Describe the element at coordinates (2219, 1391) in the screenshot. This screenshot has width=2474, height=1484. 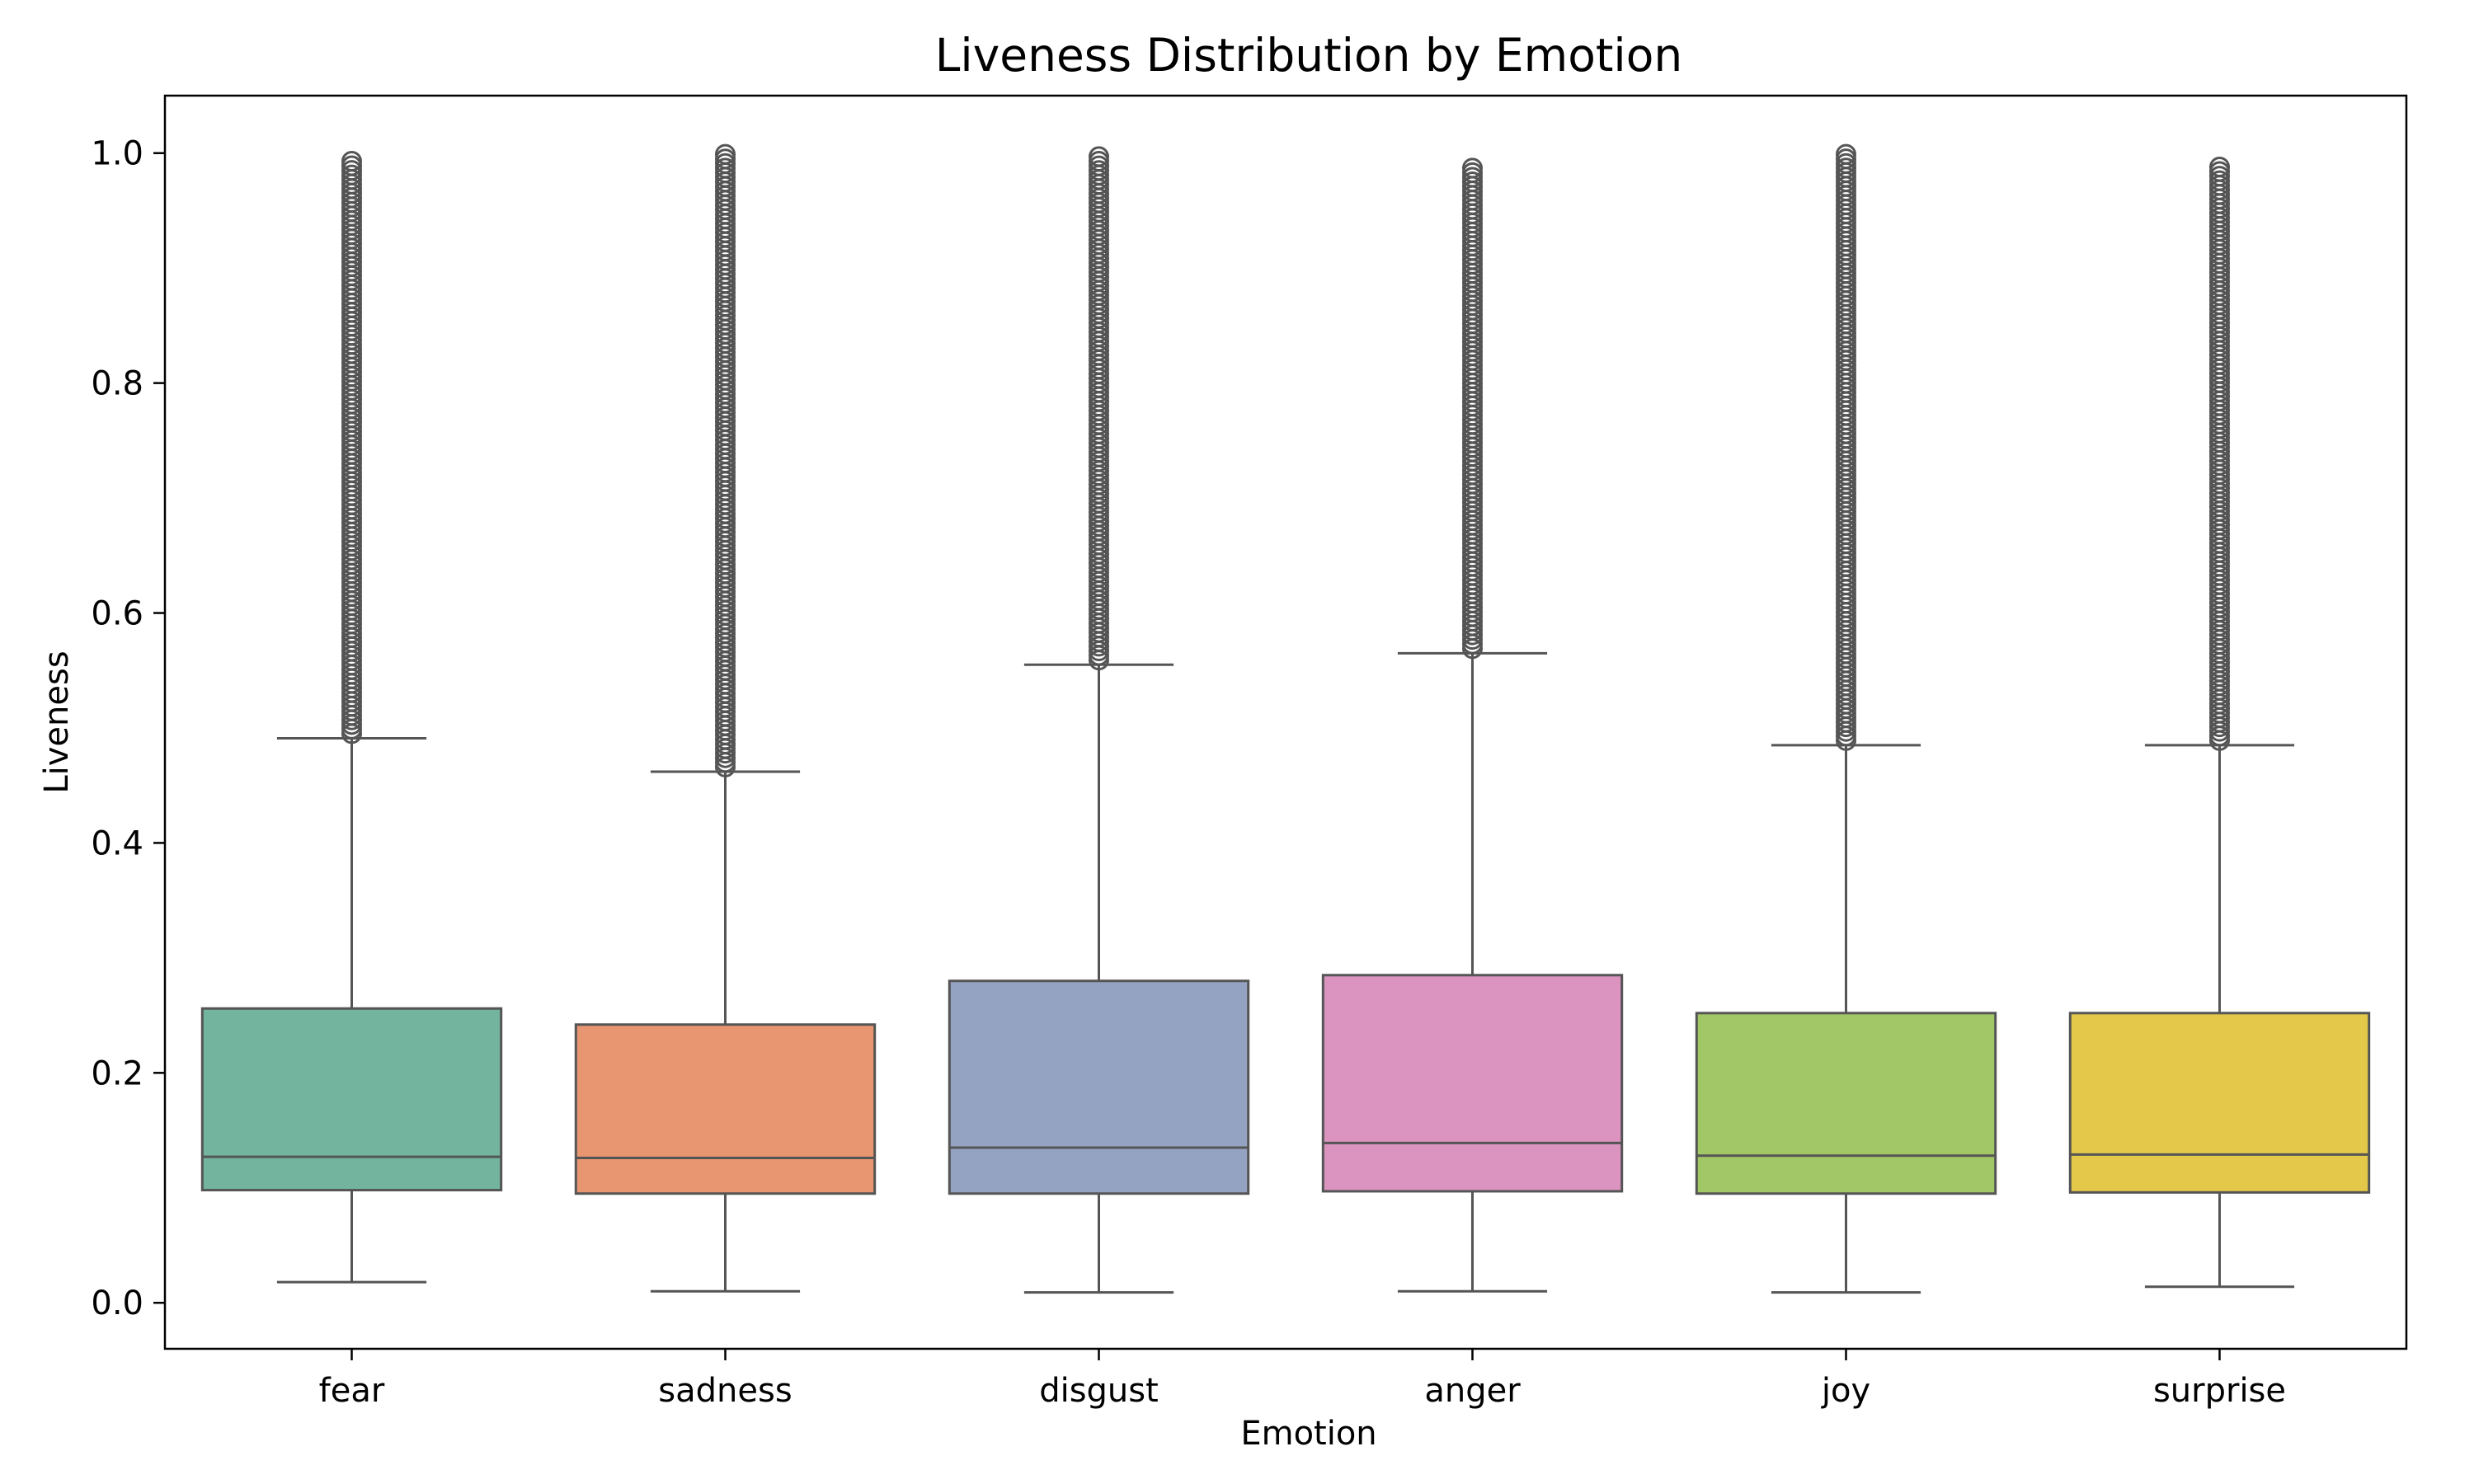
I see `x-tick-label-surprise: surprise` at that location.